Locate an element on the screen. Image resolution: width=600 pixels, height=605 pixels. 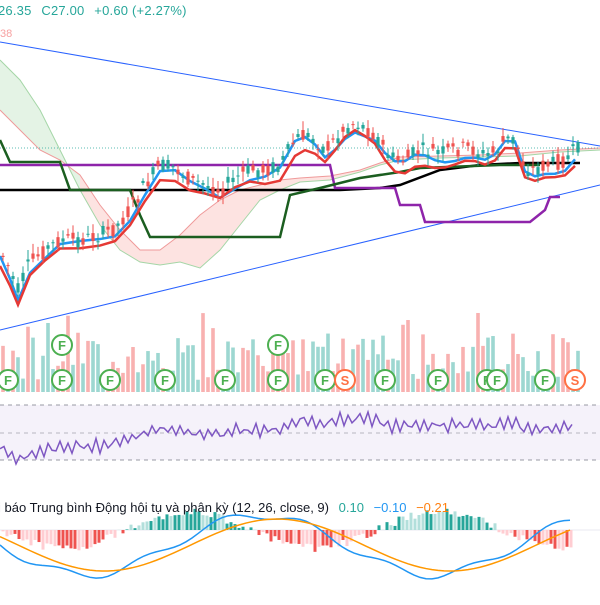
ichimoku-cloud-segment is located at coordinates (210, 234).